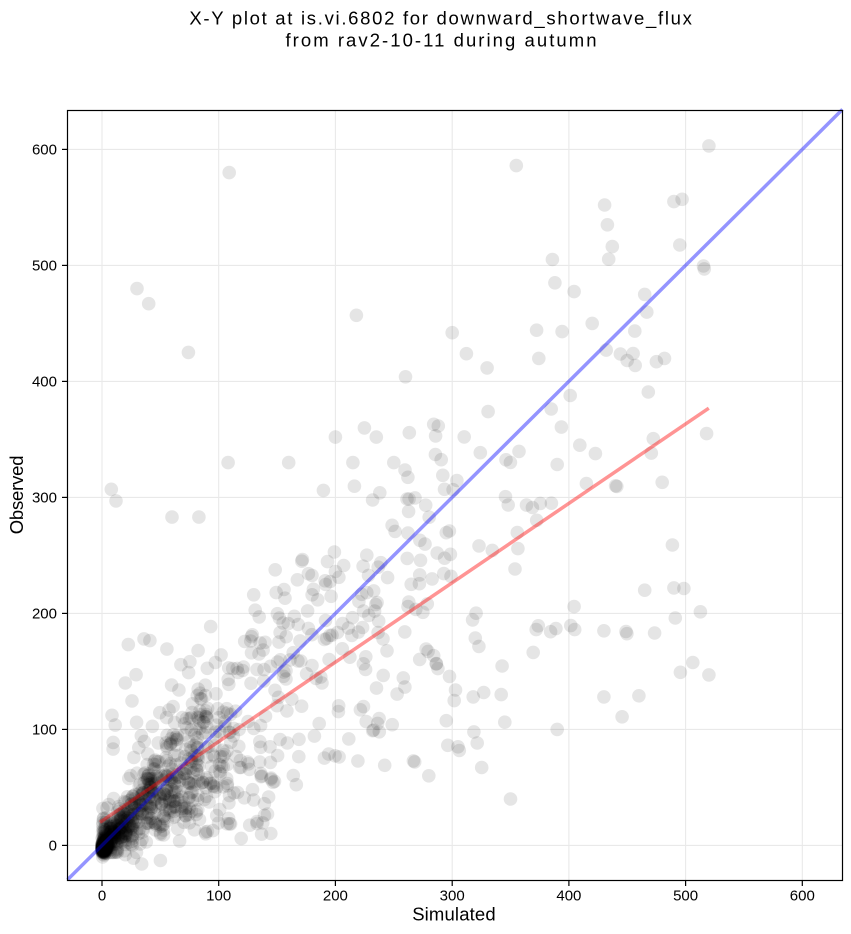 This screenshot has height=934, width=851. I want to click on svg-text: Observed, so click(16, 495).